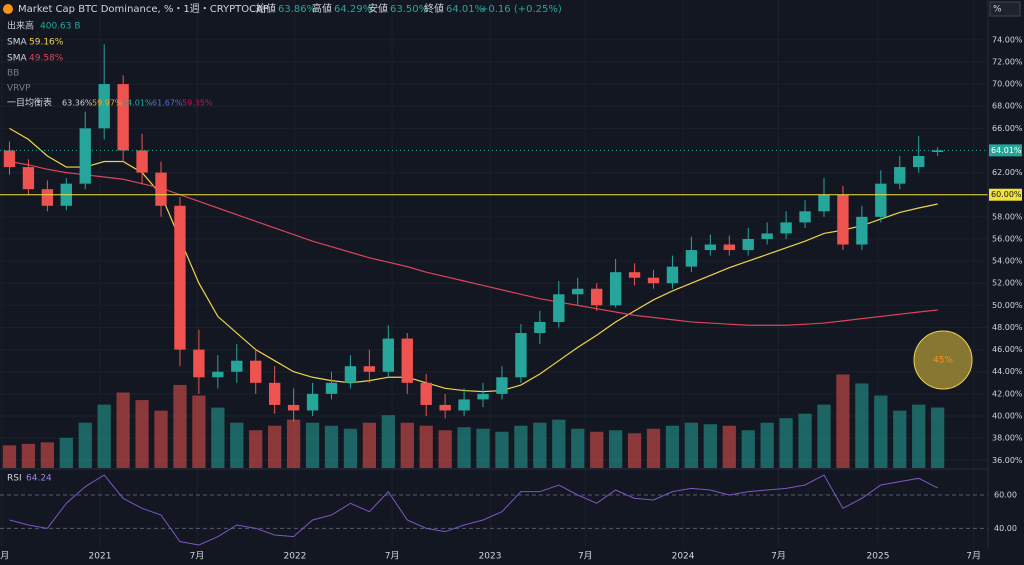 The width and height of the screenshot is (1024, 565). Describe the element at coordinates (167, 103) in the screenshot. I see `ichimoku-value: 61.67%` at that location.